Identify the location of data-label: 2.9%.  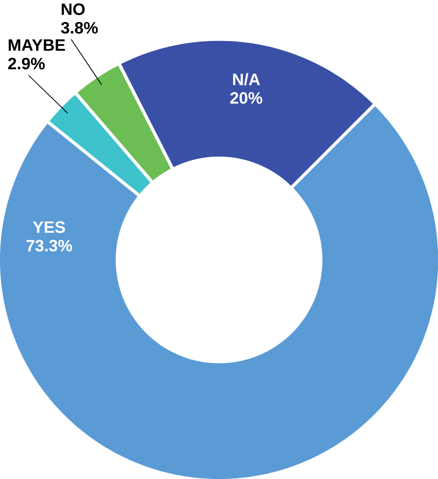
(26, 64).